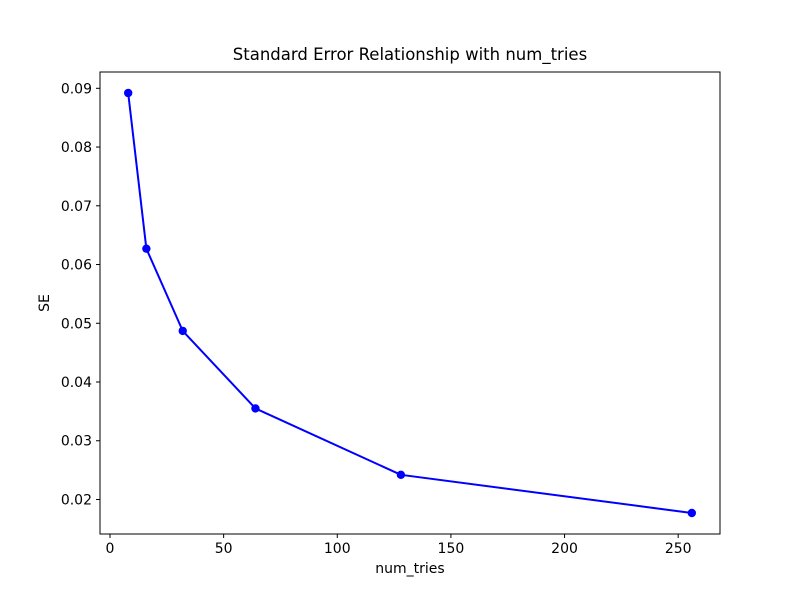 The height and width of the screenshot is (600, 800). Describe the element at coordinates (76, 207) in the screenshot. I see `y-tick-label: 0.07` at that location.